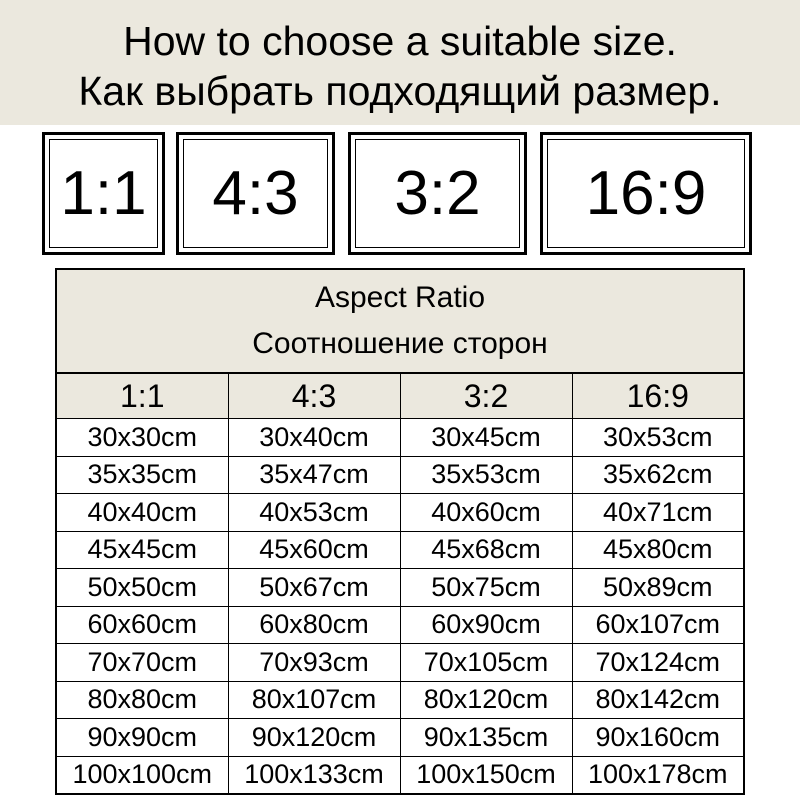  Describe the element at coordinates (142, 512) in the screenshot. I see `table-cell: 40x40cm` at that location.